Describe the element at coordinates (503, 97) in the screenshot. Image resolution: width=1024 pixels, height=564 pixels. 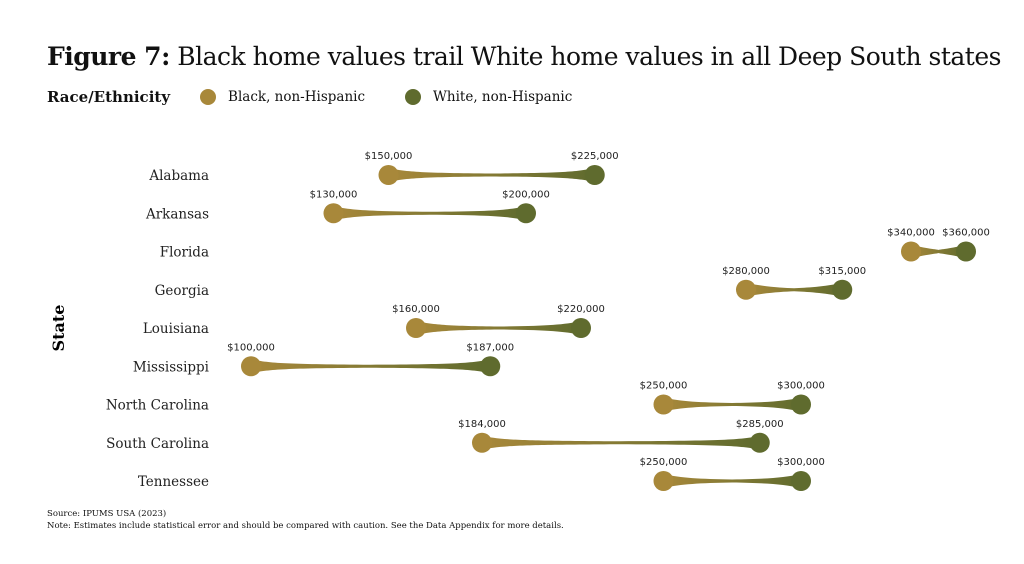
I see `legend-label-white: White, non-Hispanic` at that location.